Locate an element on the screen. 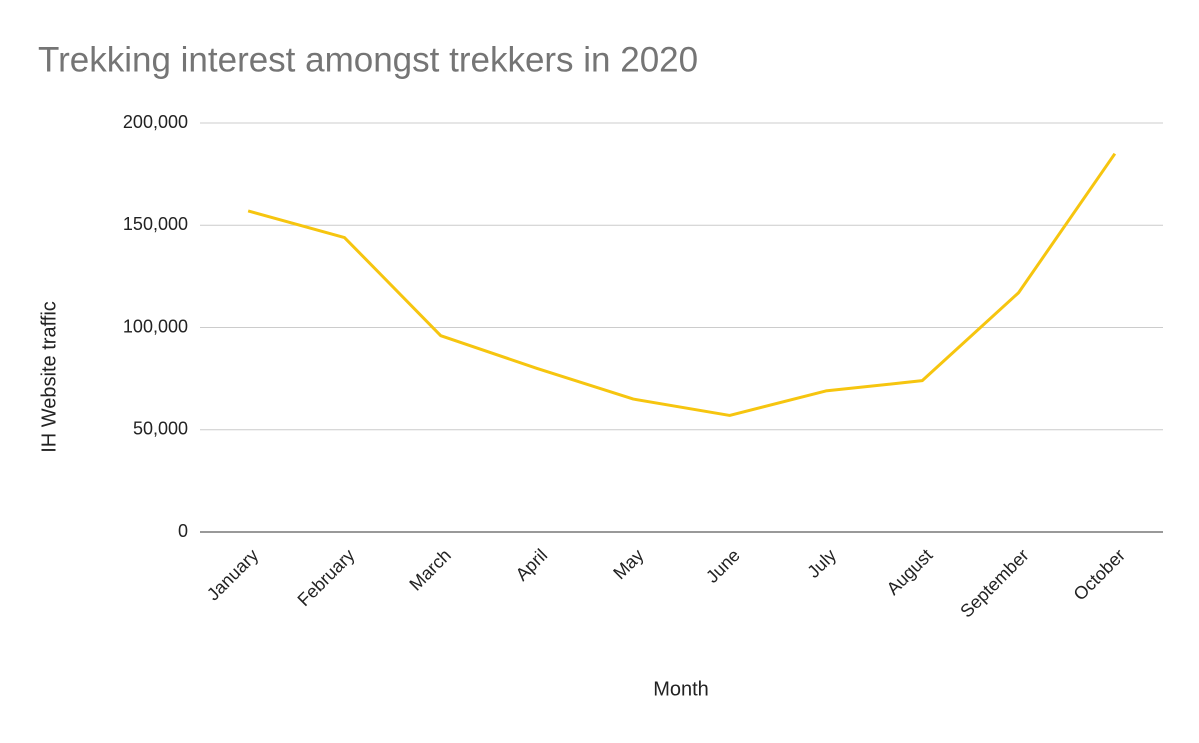 The width and height of the screenshot is (1199, 743). x-tick-label: April is located at coordinates (532, 565).